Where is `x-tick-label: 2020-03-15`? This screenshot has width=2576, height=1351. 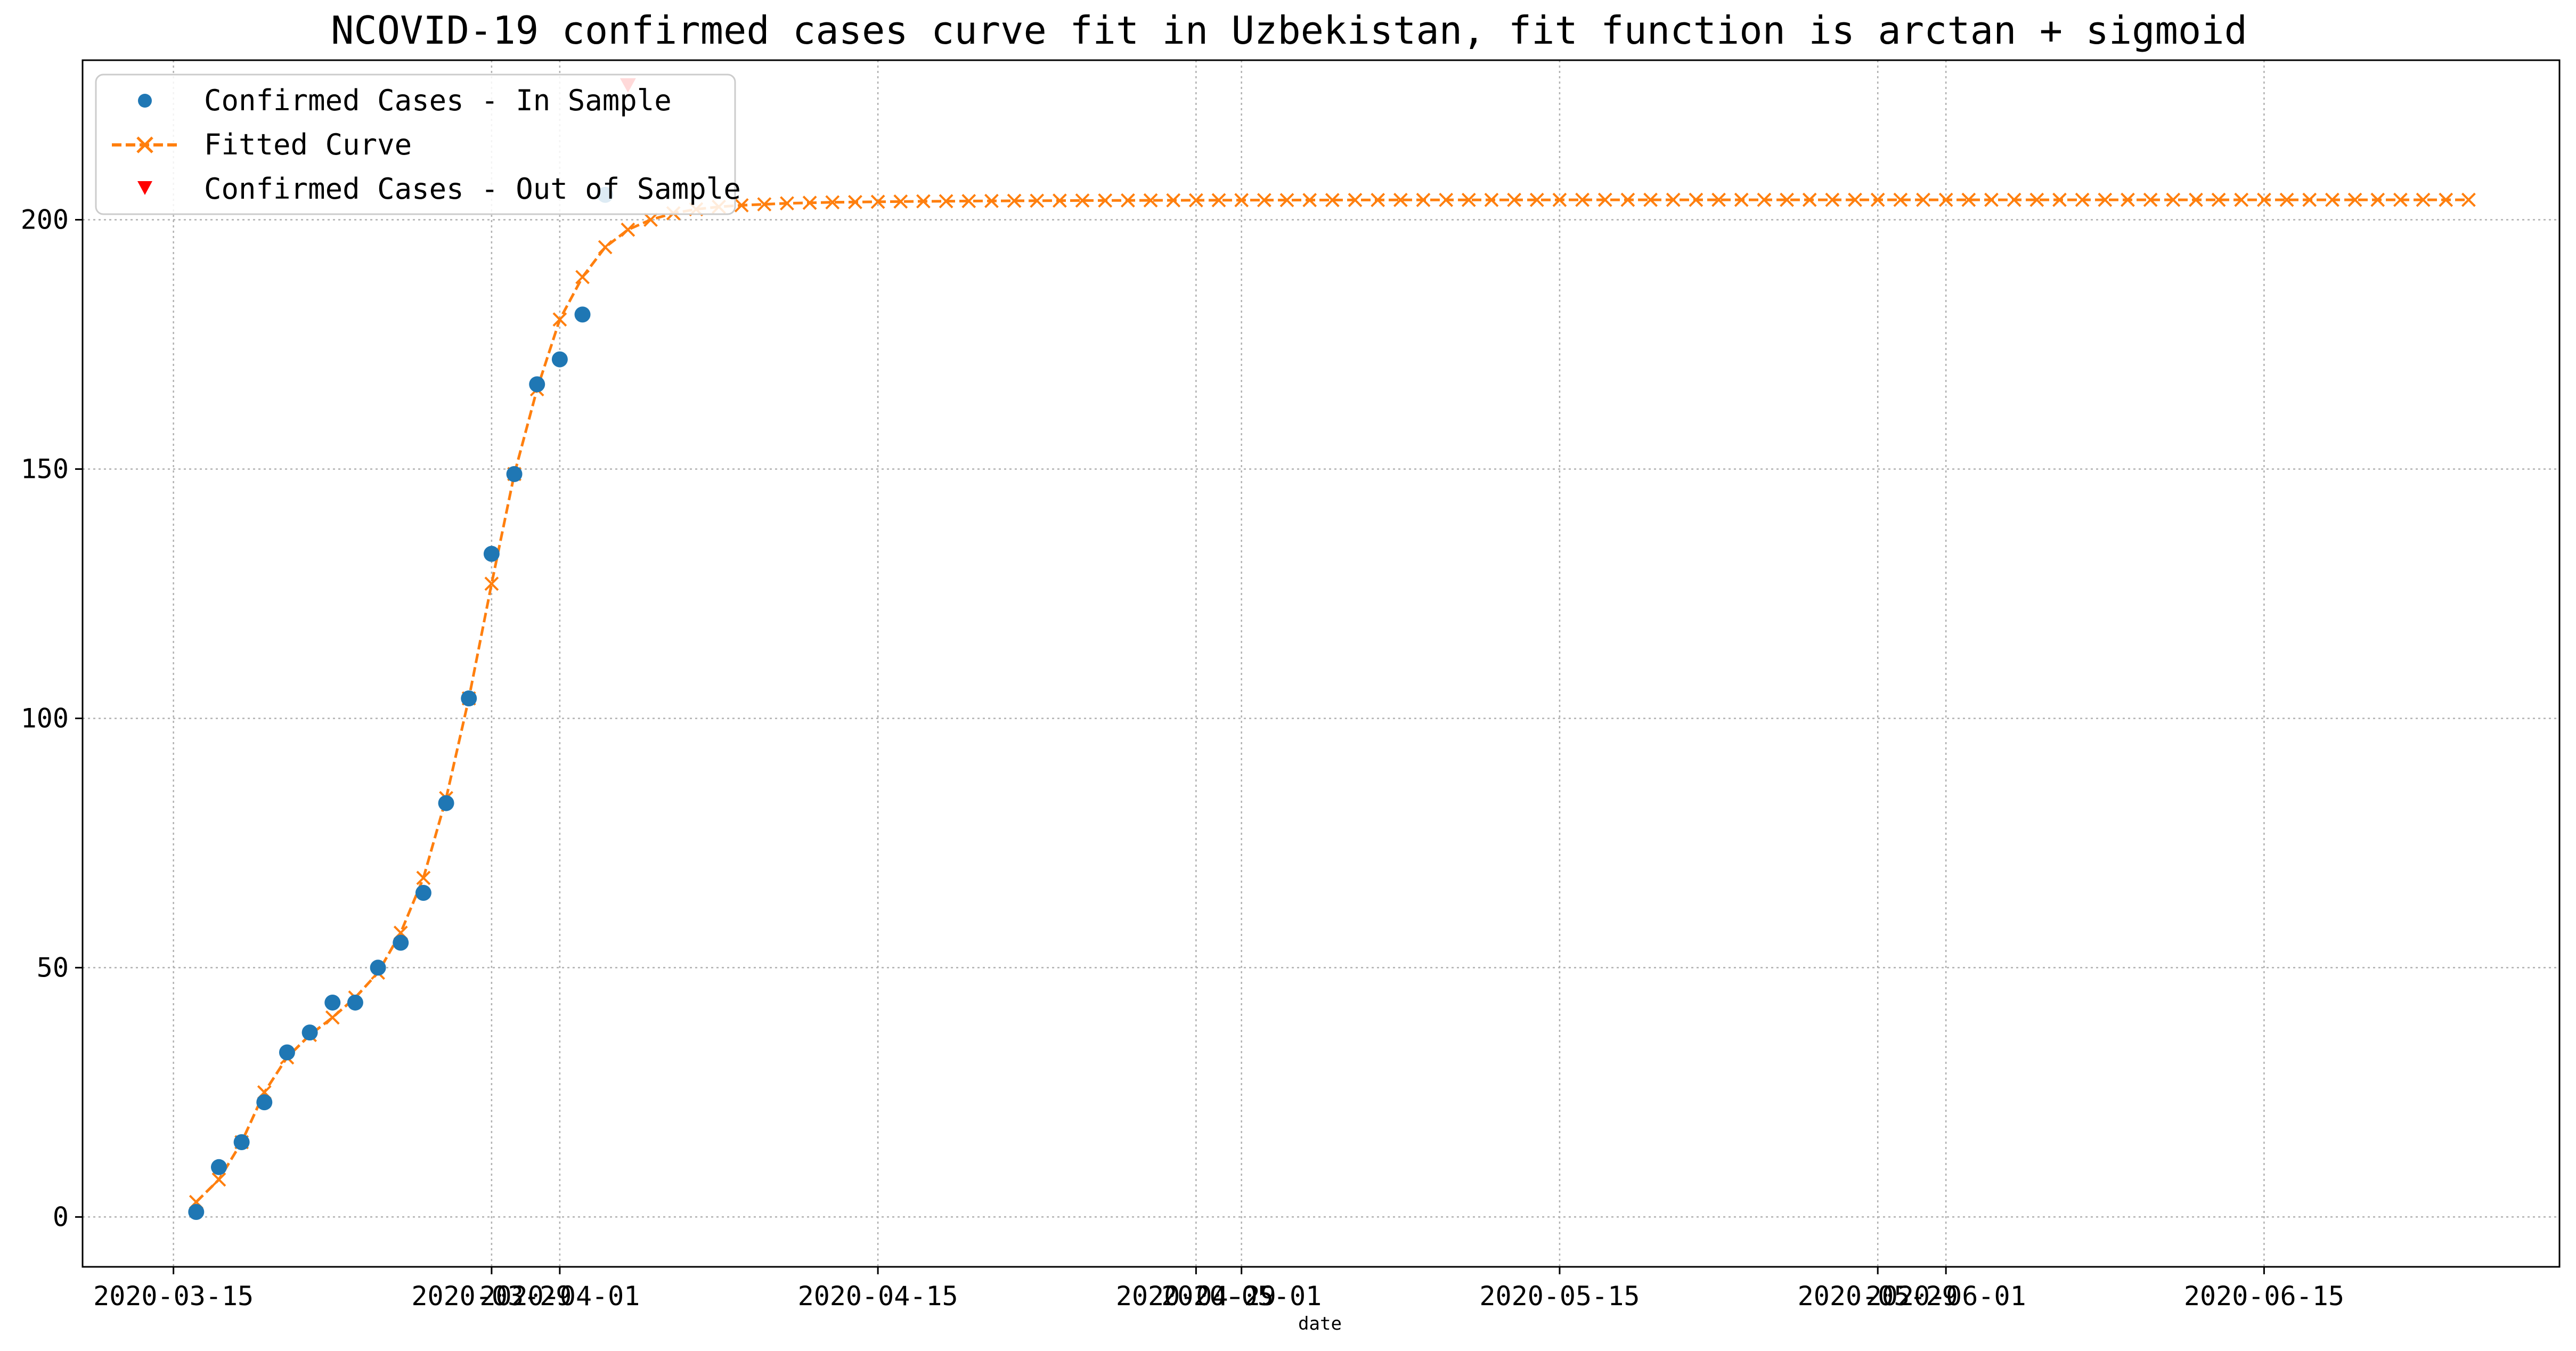 x-tick-label: 2020-03-15 is located at coordinates (174, 1297).